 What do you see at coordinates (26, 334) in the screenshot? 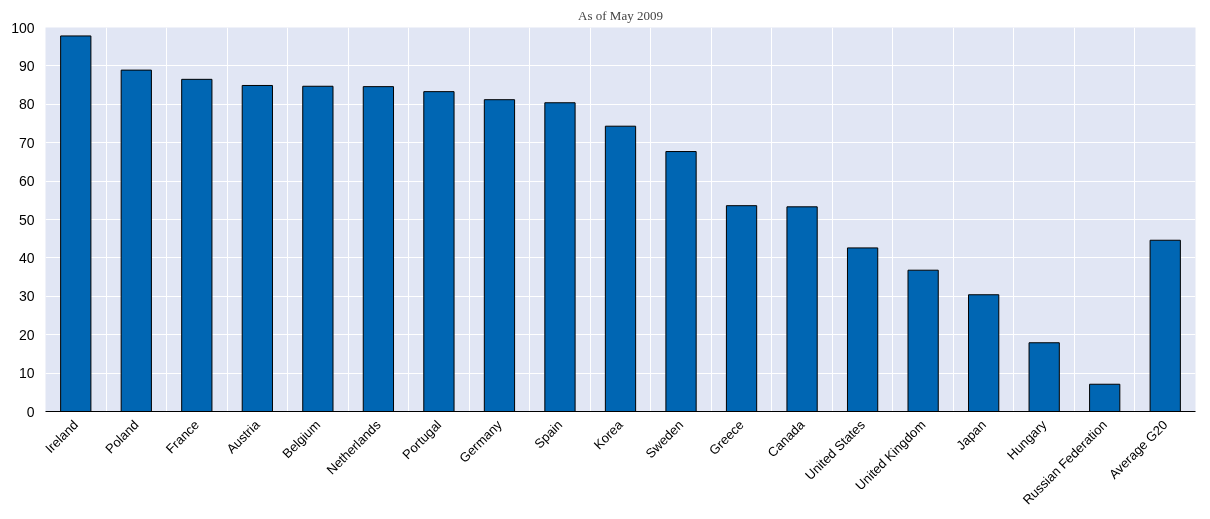
I see `y-tick-label: 20` at bounding box center [26, 334].